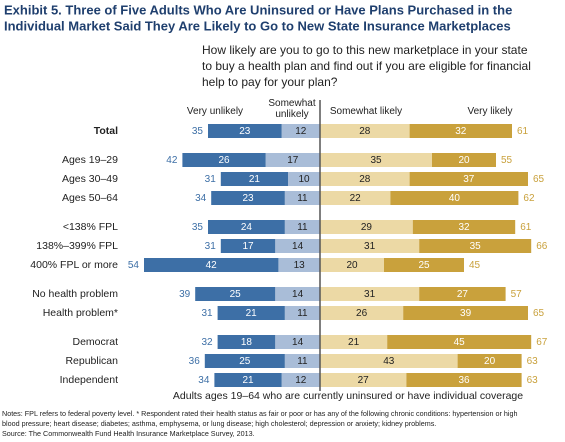 Image resolution: width=565 pixels, height=442 pixels. I want to click on net-label: 61, so click(523, 131).